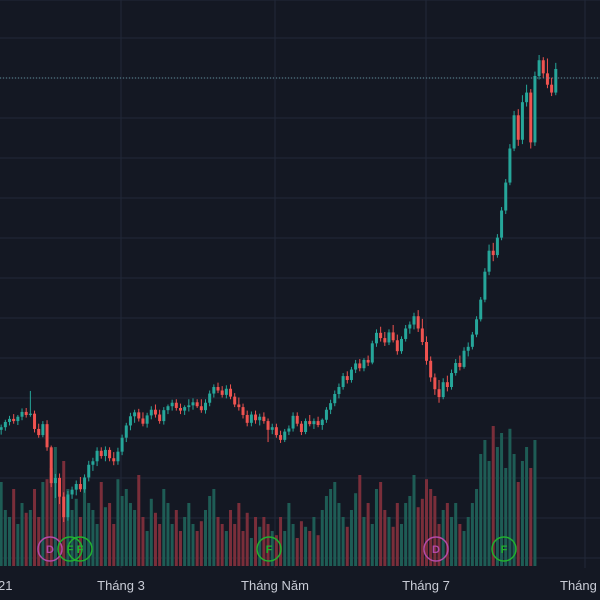  I want to click on marker-letter: F, so click(80, 550).